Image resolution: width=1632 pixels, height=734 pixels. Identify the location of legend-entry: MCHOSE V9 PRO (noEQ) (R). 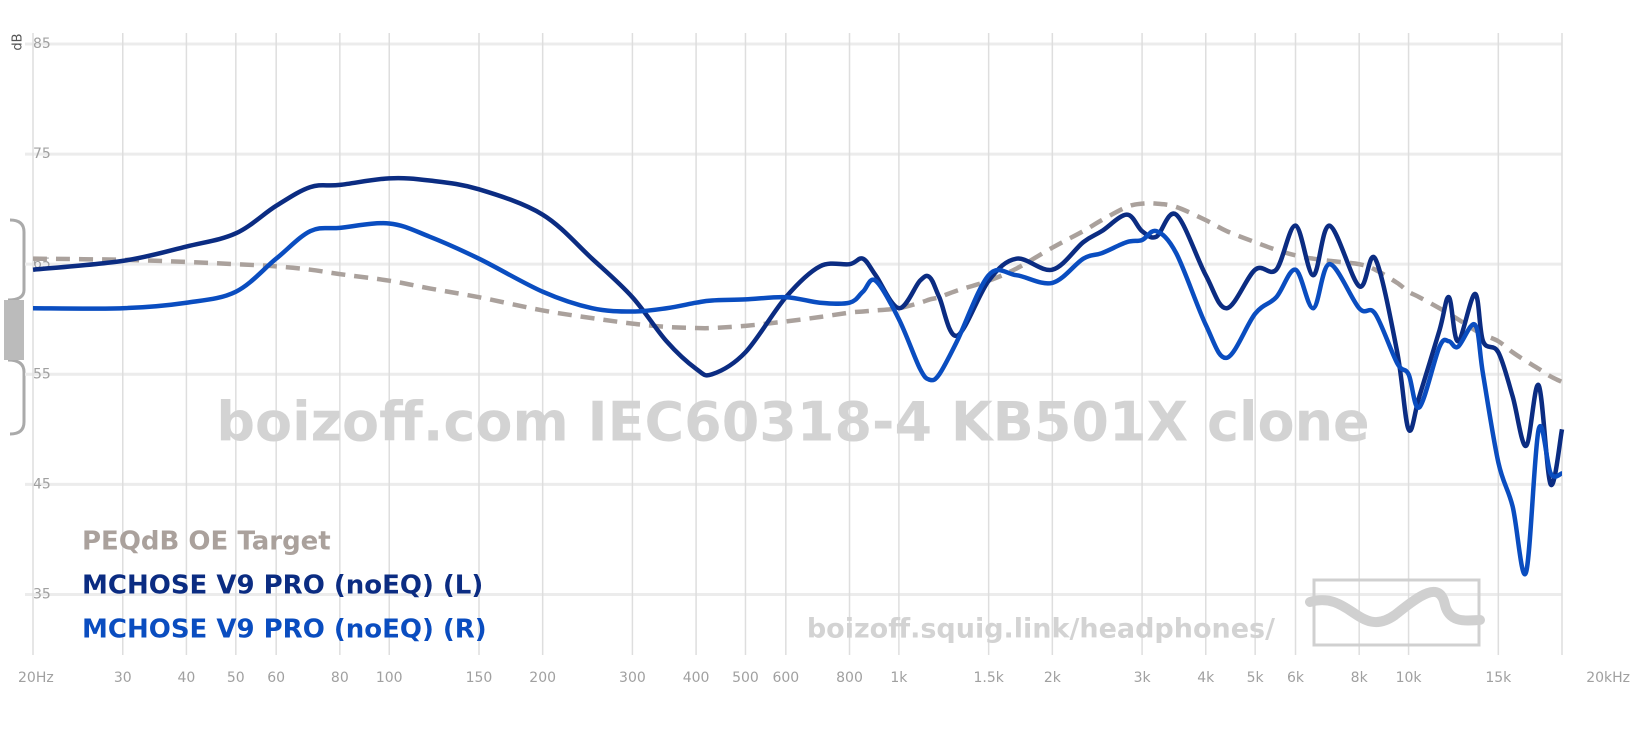
(284, 630).